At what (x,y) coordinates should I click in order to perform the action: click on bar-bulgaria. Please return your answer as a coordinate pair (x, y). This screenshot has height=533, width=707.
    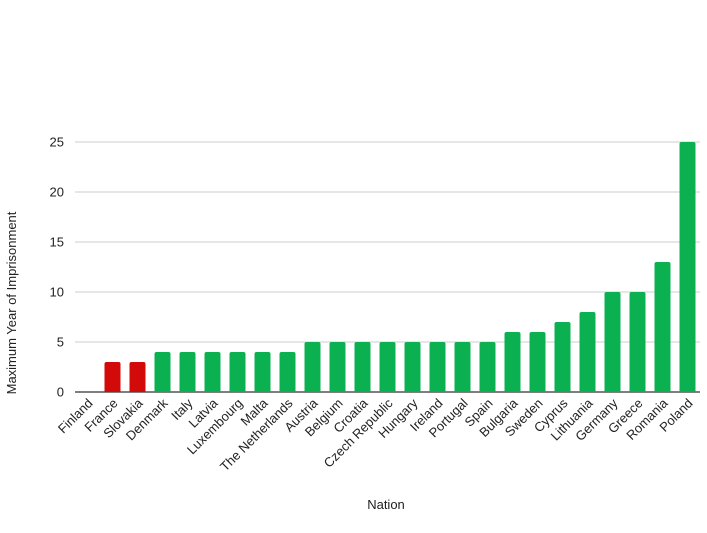
    Looking at the image, I should click on (512, 362).